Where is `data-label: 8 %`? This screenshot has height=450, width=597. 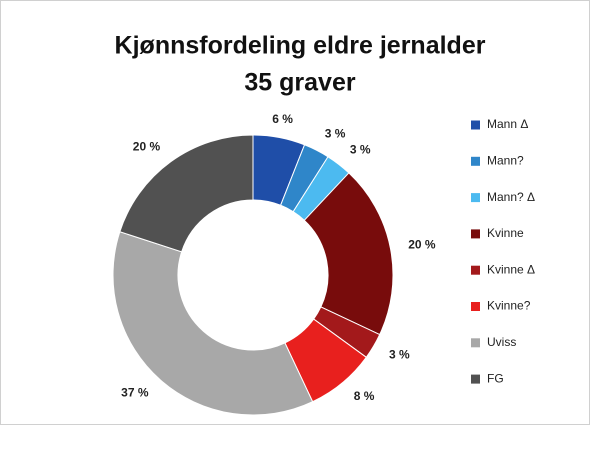
data-label: 8 % is located at coordinates (364, 396).